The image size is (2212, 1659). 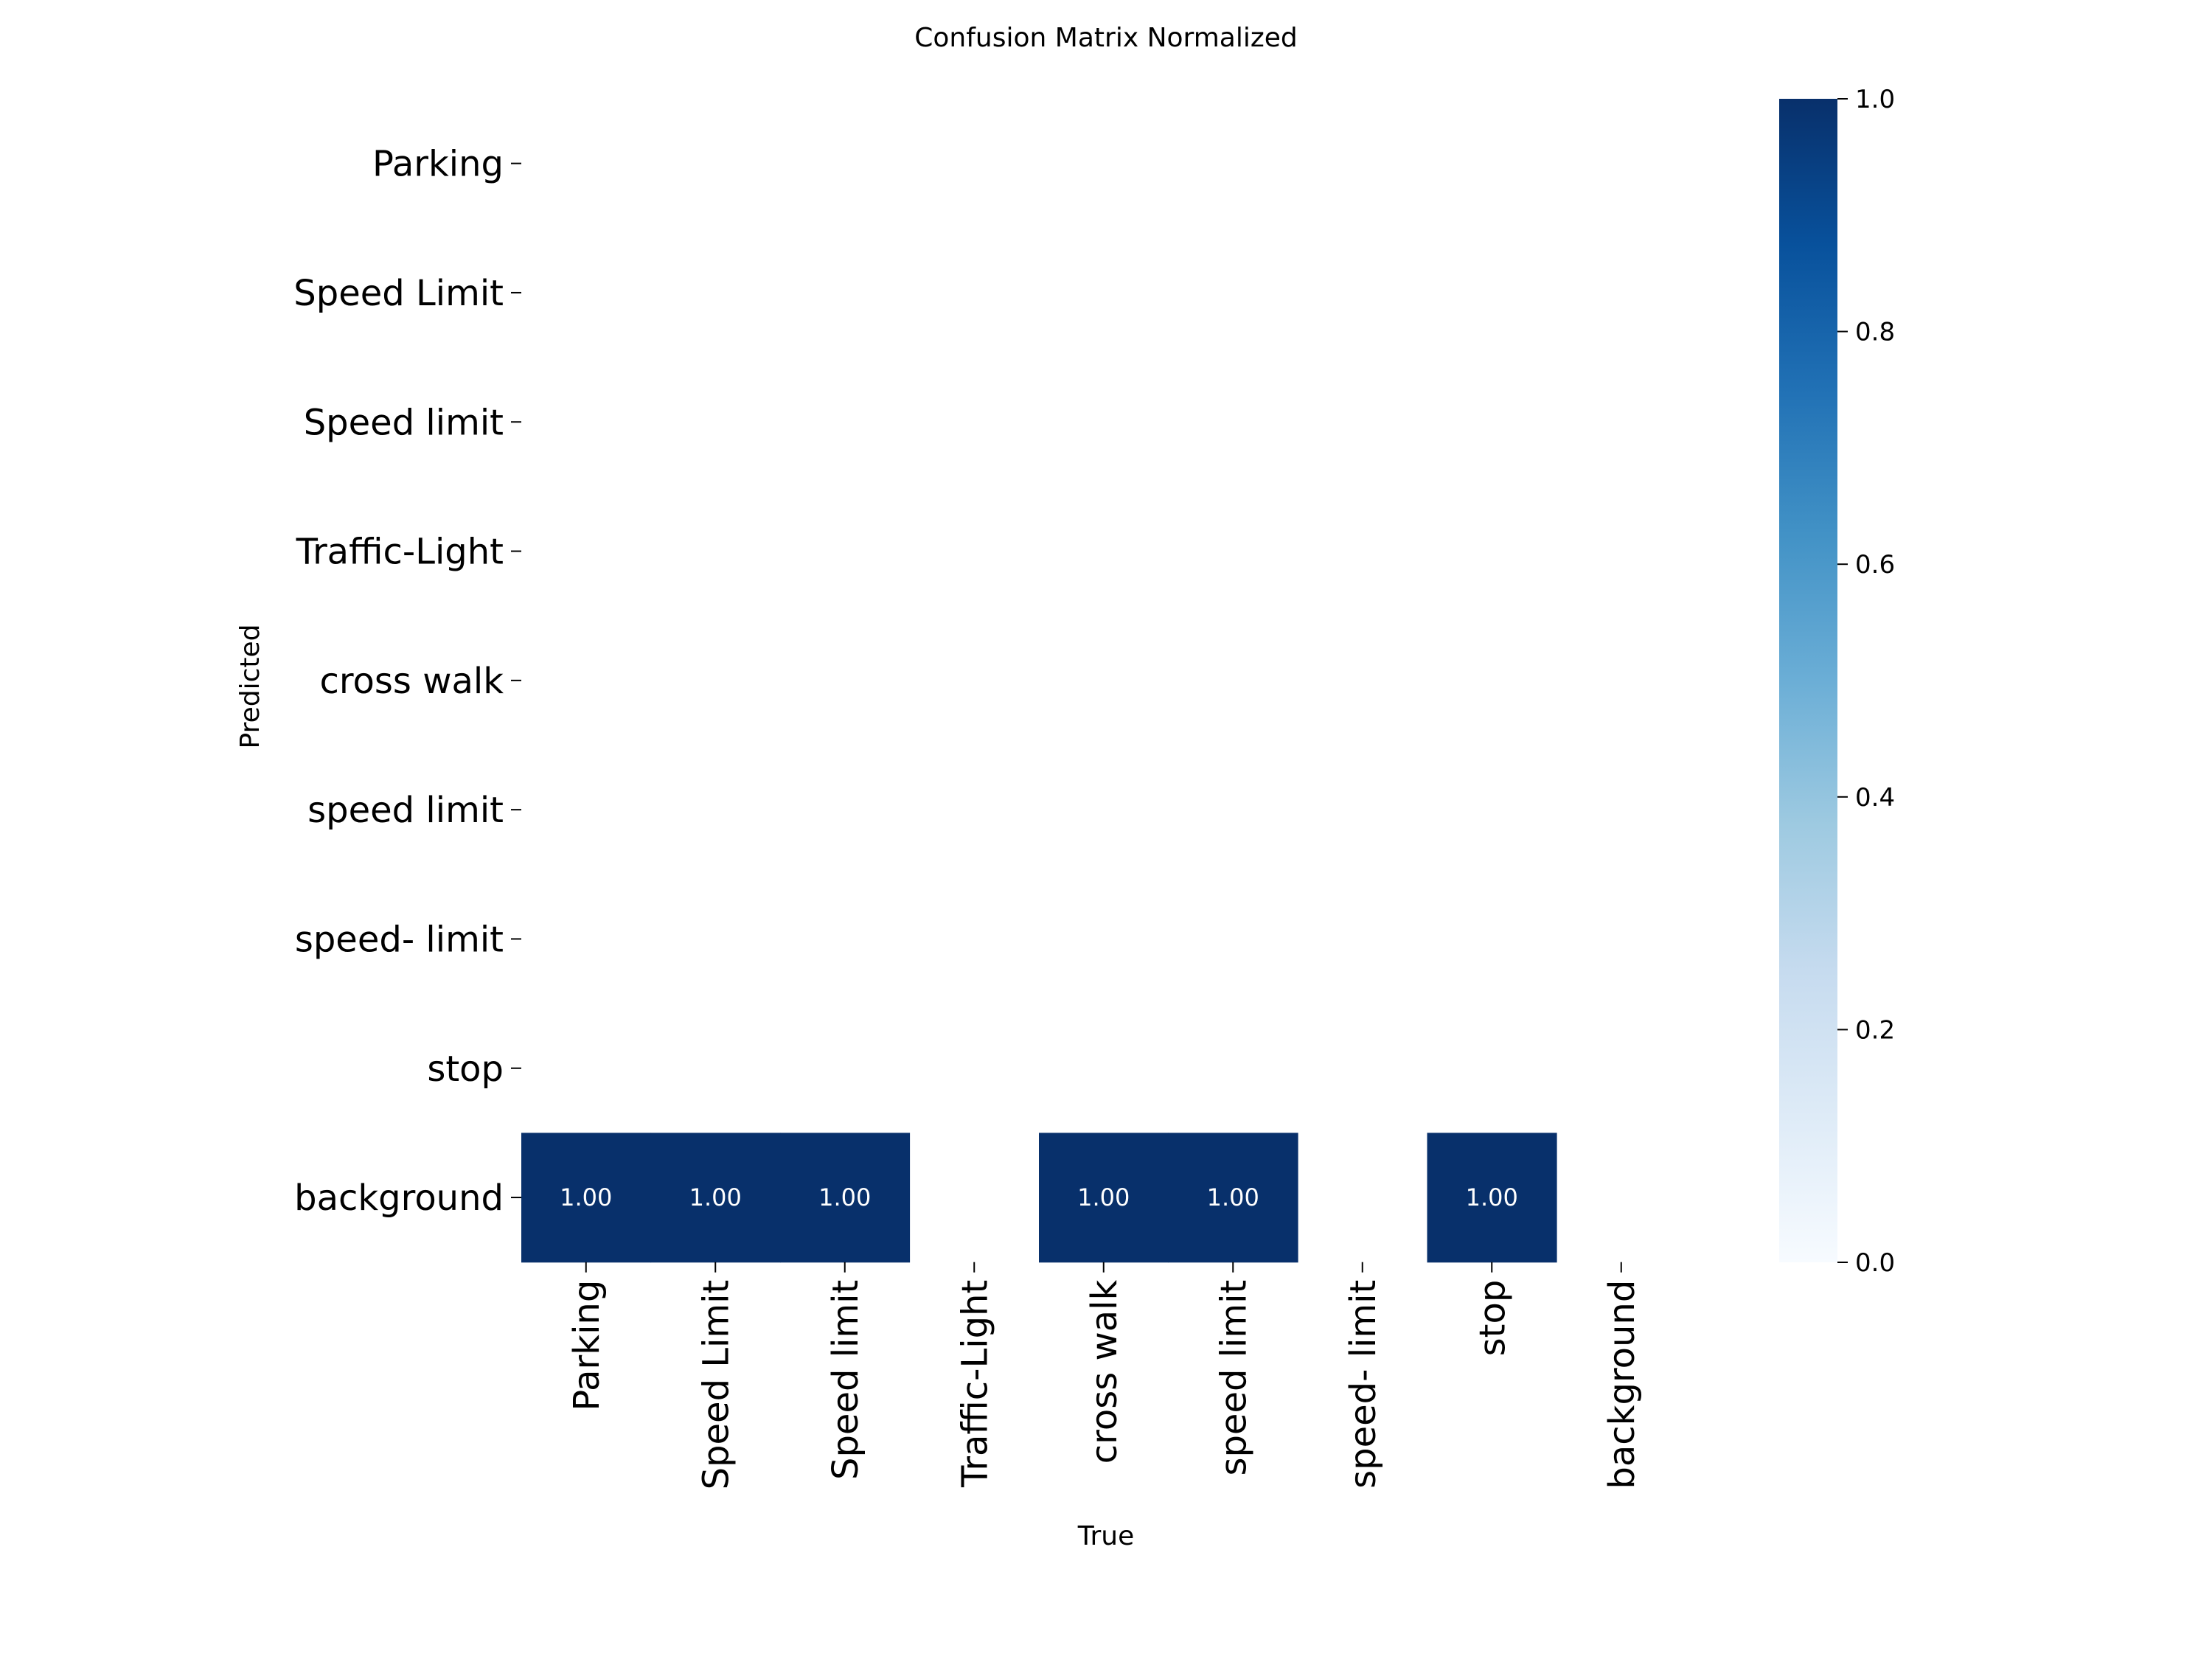 What do you see at coordinates (398, 293) in the screenshot?
I see `y-tick-label: Speed Limit` at bounding box center [398, 293].